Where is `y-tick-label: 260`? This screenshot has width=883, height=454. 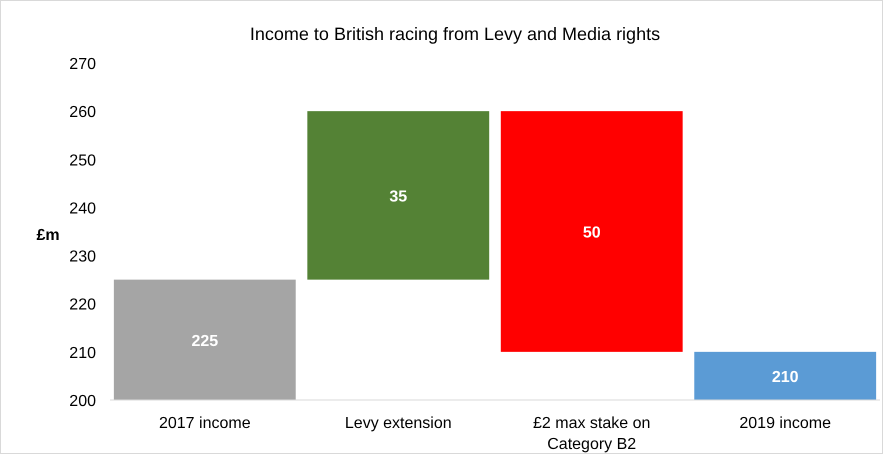 y-tick-label: 260 is located at coordinates (82, 113).